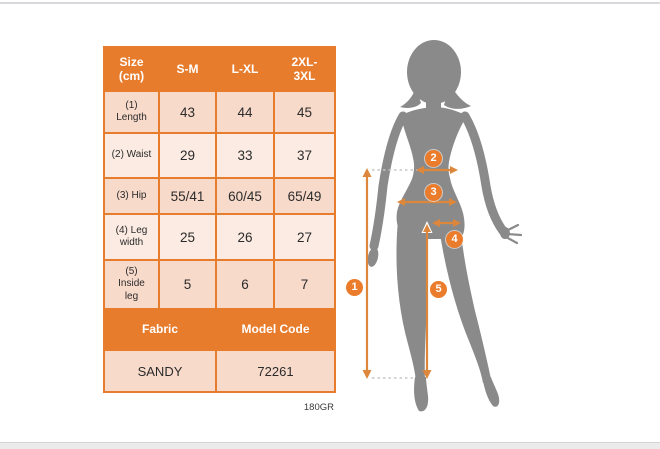 This screenshot has height=449, width=660. Describe the element at coordinates (245, 69) in the screenshot. I see `col-header-l-xl: L-XL` at that location.